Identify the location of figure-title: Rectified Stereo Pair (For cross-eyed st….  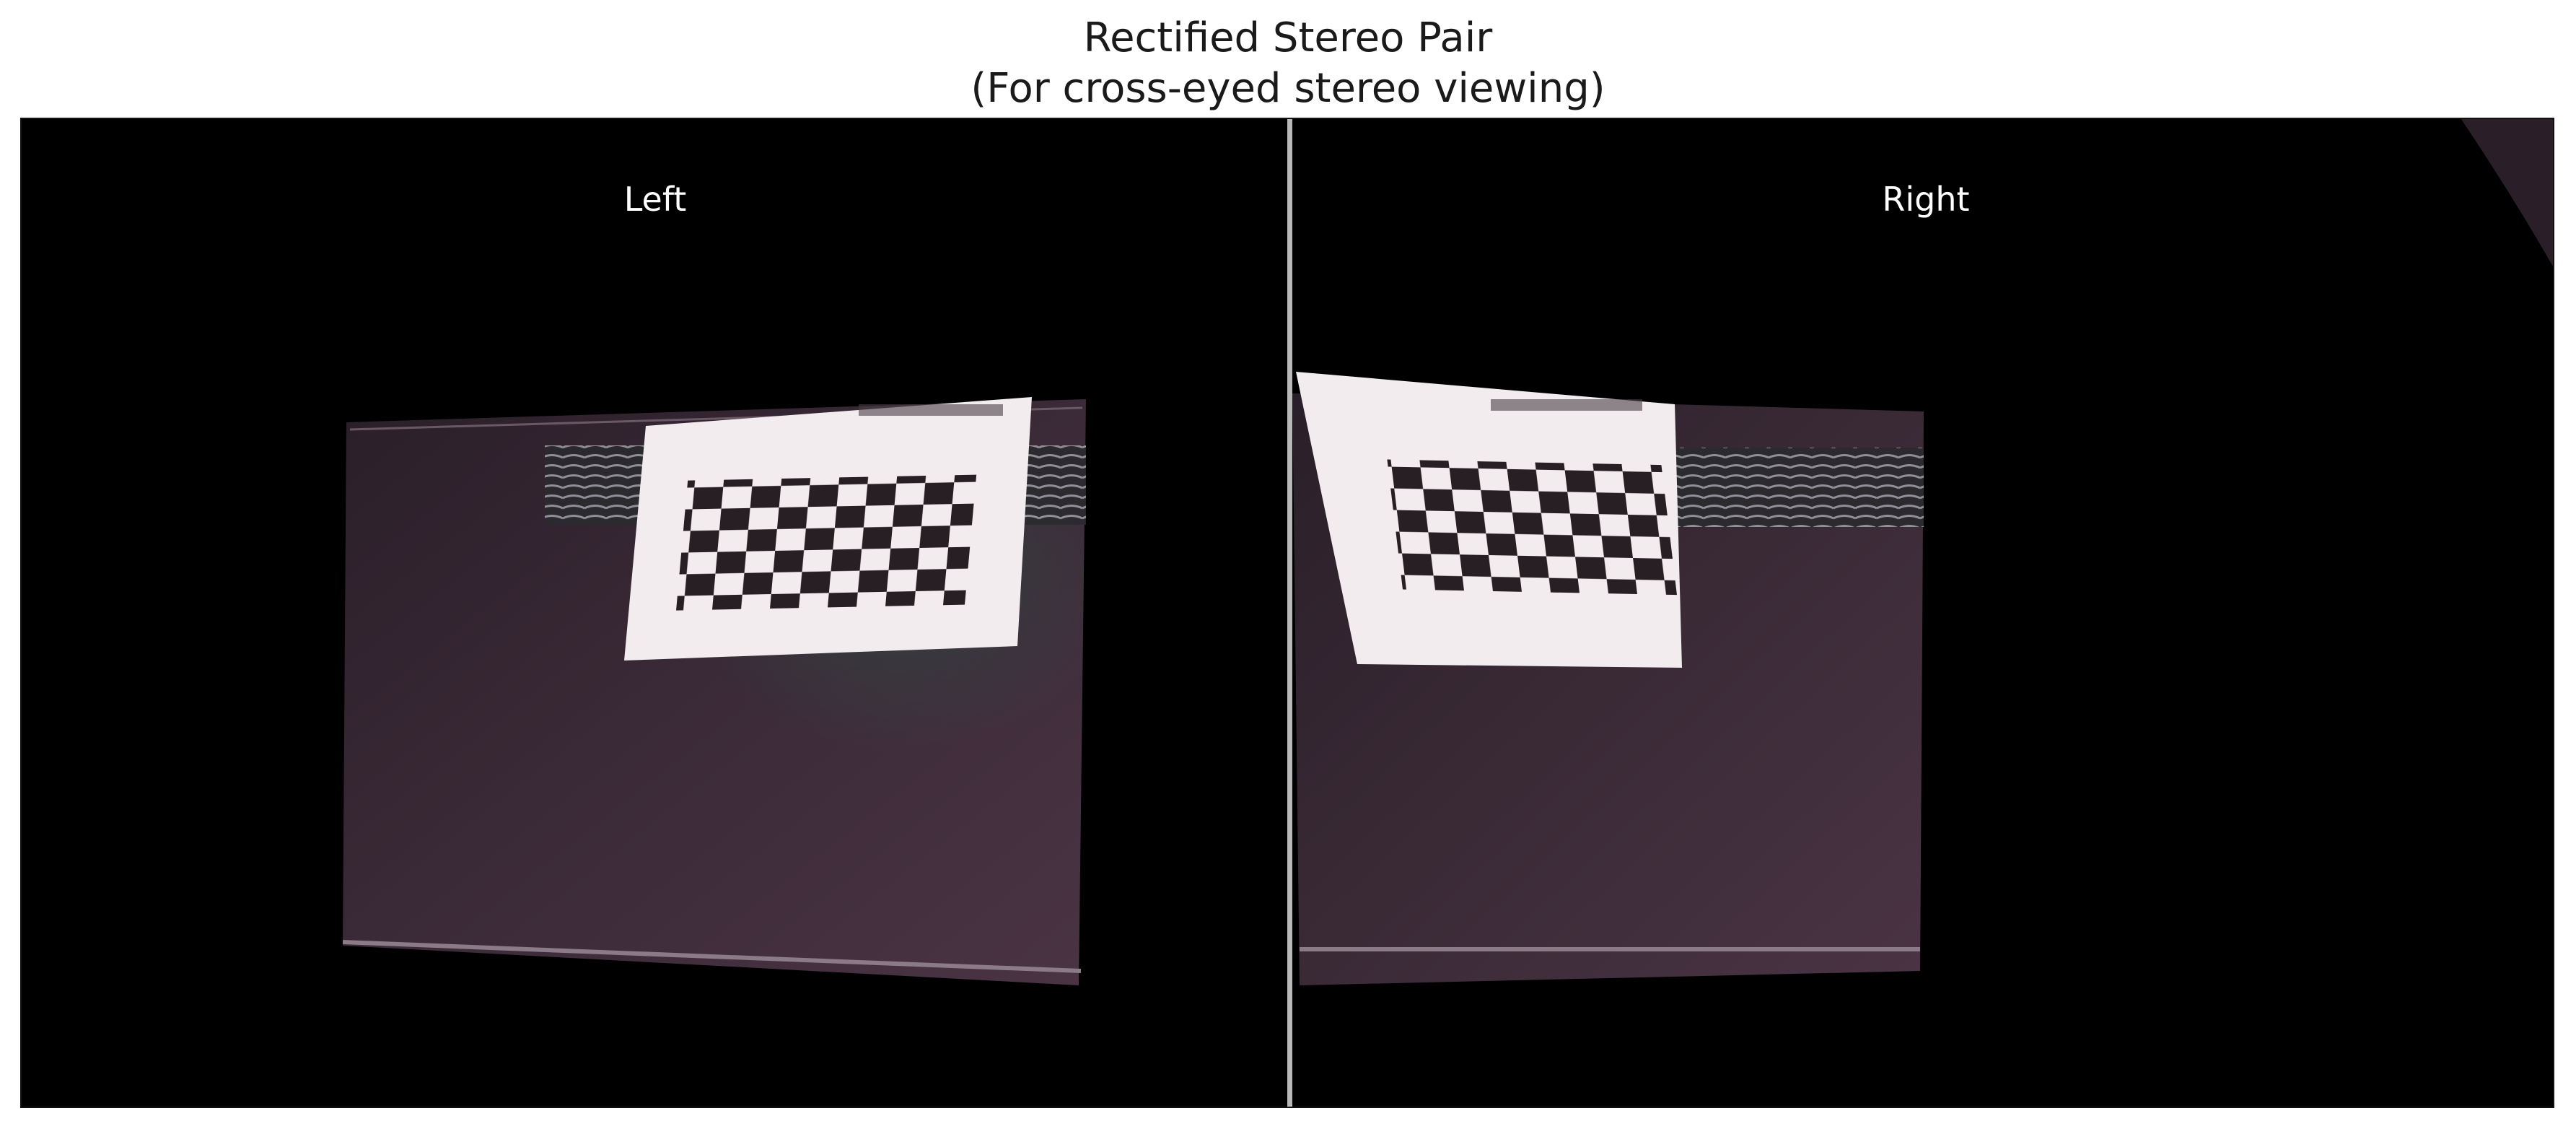
(1288, 63).